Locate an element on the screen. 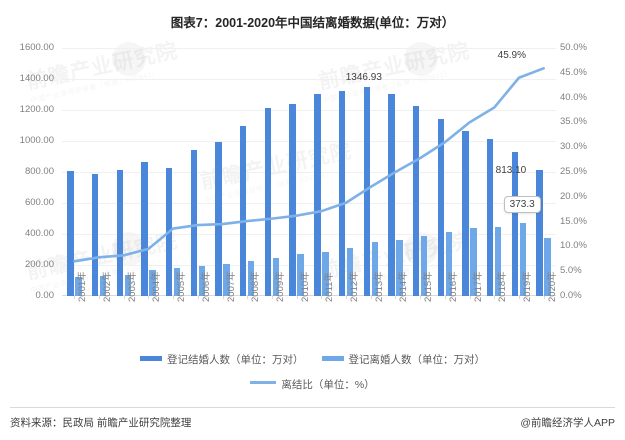  x-axis-tick-label: 2005年 is located at coordinates (182, 286).